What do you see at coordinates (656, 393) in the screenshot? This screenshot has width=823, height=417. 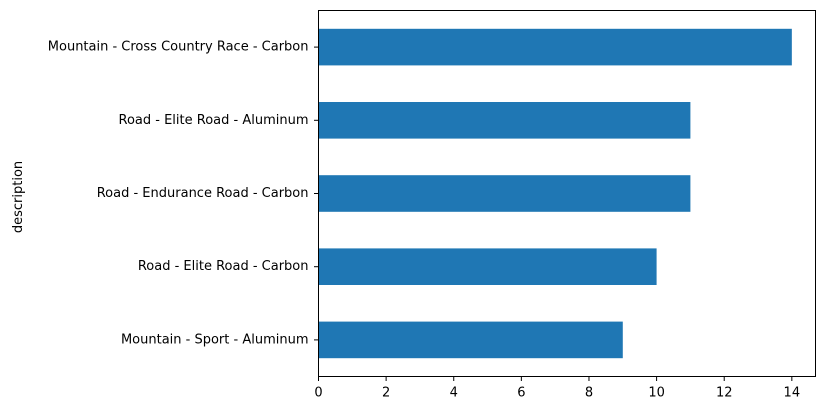 I see `x-tick-label: 10` at bounding box center [656, 393].